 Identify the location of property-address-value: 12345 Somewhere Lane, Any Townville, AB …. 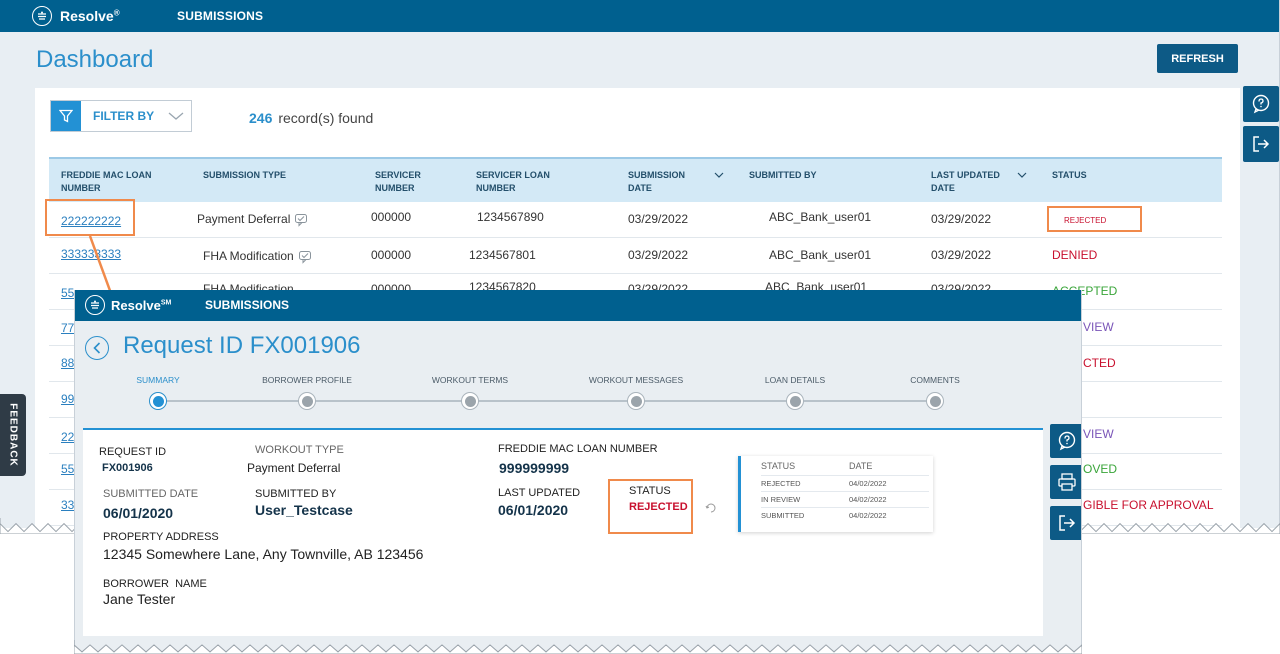
(263, 554).